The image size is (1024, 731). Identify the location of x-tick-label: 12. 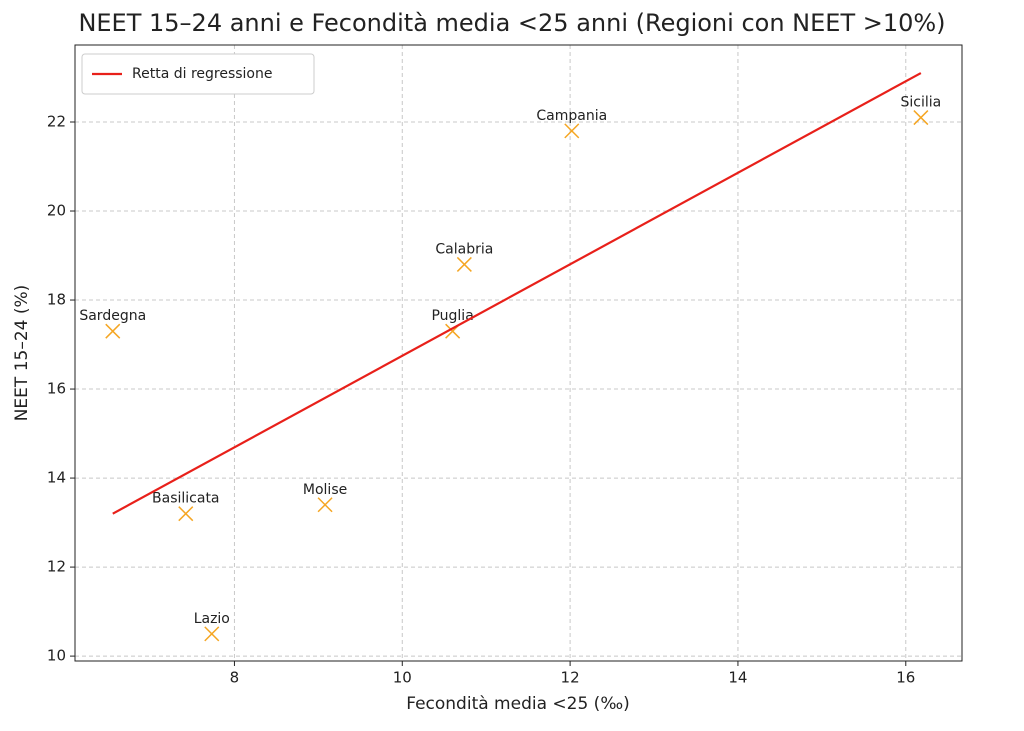
(570, 678).